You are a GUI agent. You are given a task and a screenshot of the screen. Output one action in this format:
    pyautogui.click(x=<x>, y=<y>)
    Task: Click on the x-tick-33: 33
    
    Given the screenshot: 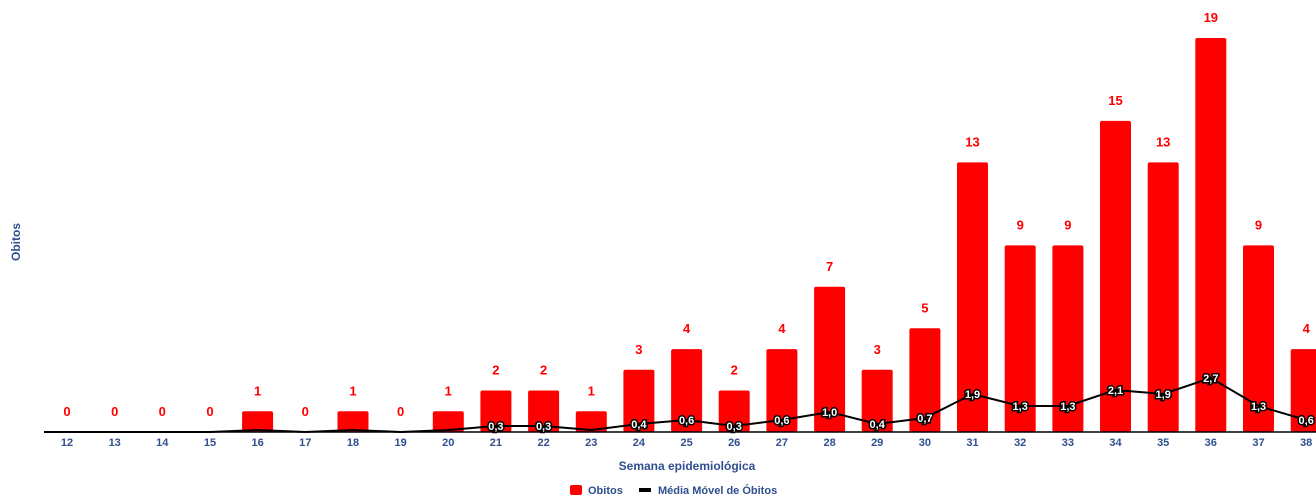 What is the action you would take?
    pyautogui.click(x=1068, y=443)
    